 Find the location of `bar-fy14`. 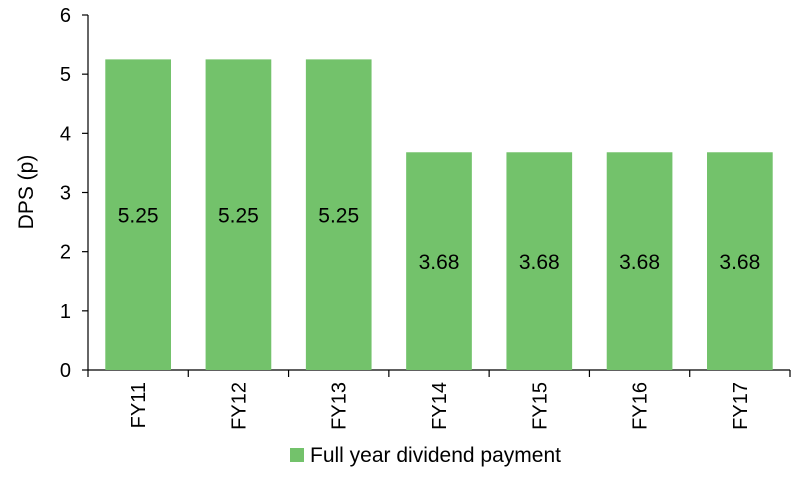

bar-fy14 is located at coordinates (439, 261).